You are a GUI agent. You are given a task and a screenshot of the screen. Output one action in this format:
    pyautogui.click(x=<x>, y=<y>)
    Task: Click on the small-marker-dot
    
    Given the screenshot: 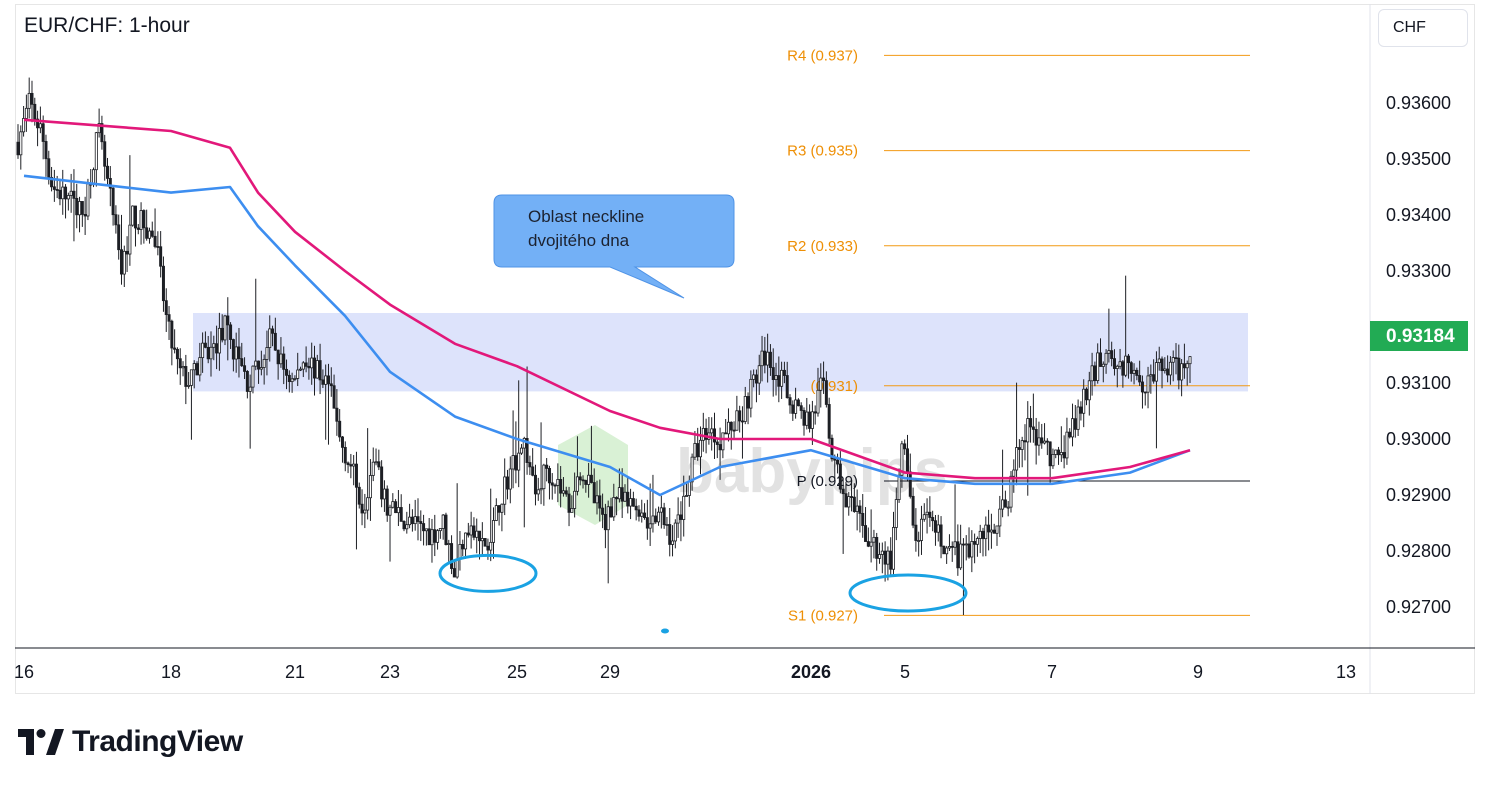 What is the action you would take?
    pyautogui.click(x=665, y=631)
    